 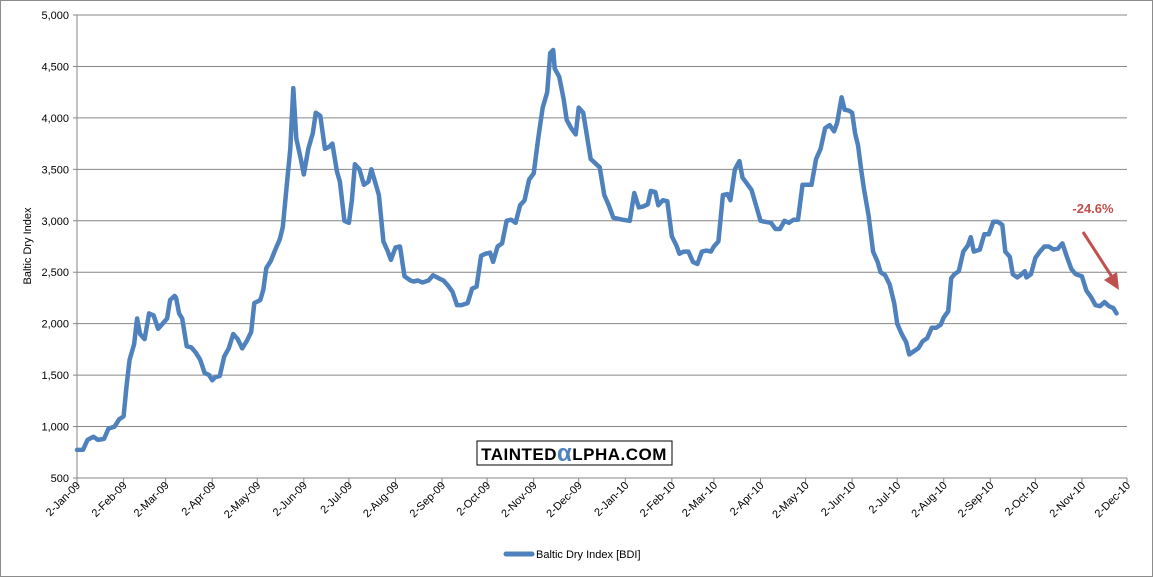 I want to click on x-tick-label: 2-Apr-10, so click(x=747, y=499).